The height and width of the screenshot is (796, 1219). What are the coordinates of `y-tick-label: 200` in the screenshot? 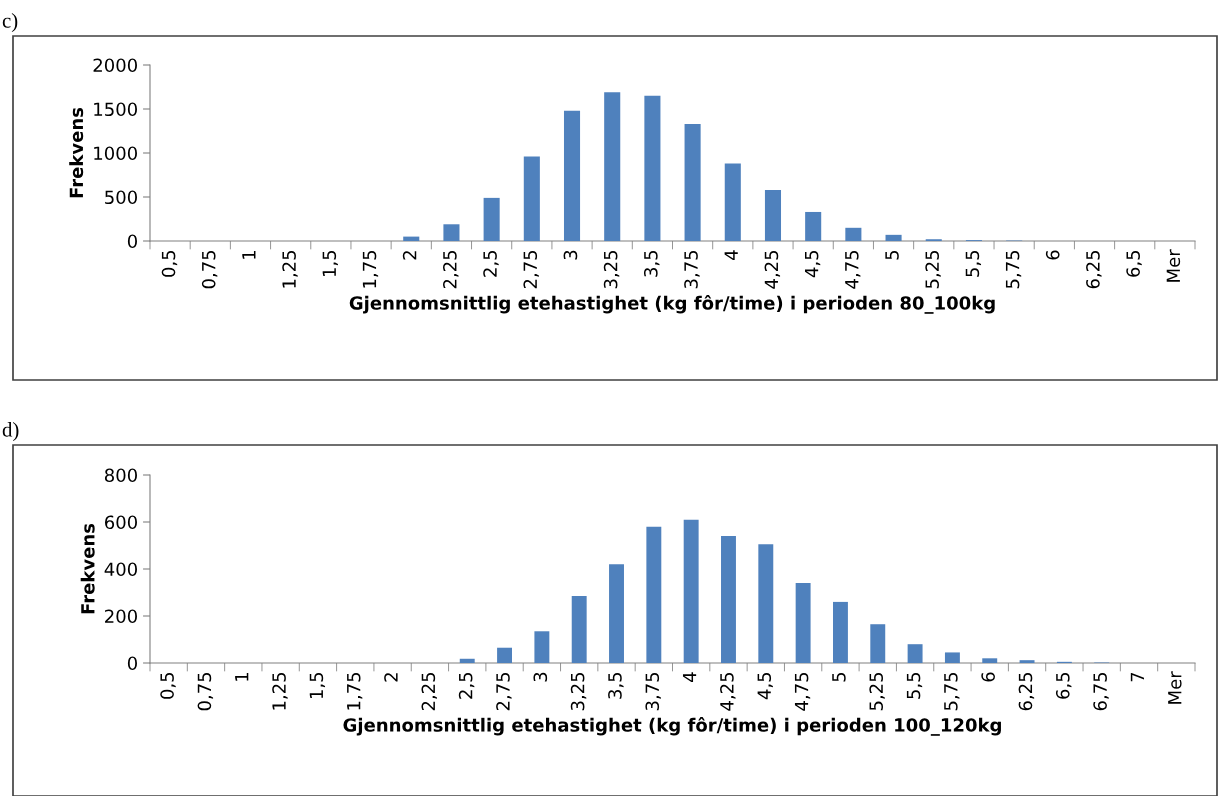 It's located at (121, 616).